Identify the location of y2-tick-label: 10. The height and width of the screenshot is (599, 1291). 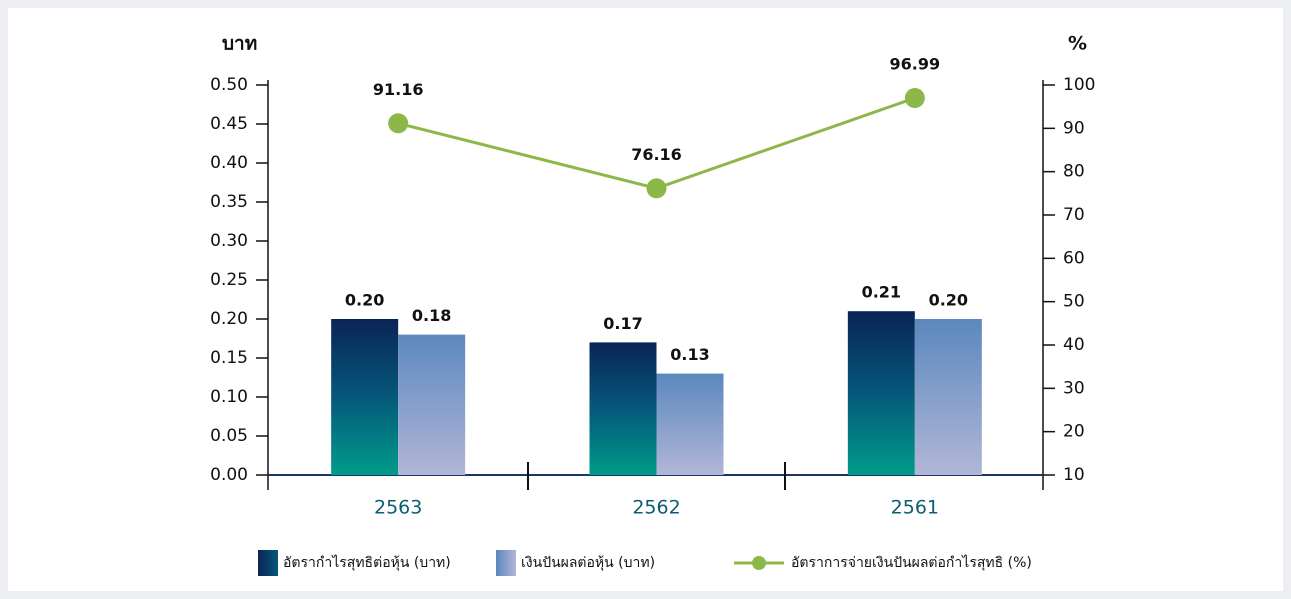
(1074, 475).